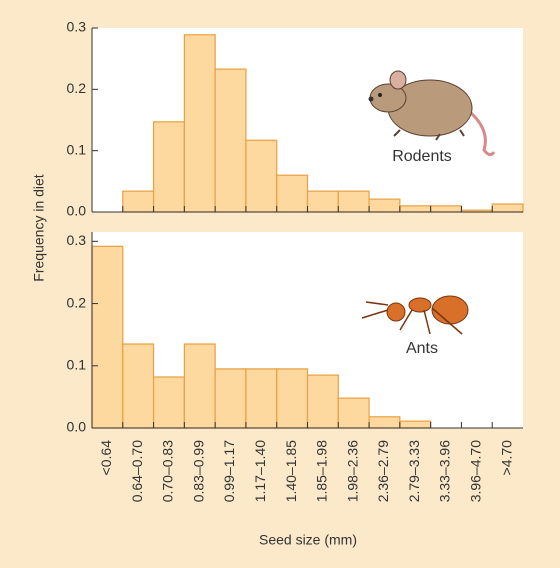 Image resolution: width=560 pixels, height=568 pixels. What do you see at coordinates (39, 228) in the screenshot?
I see `y-axis-label: Frequency in diet` at bounding box center [39, 228].